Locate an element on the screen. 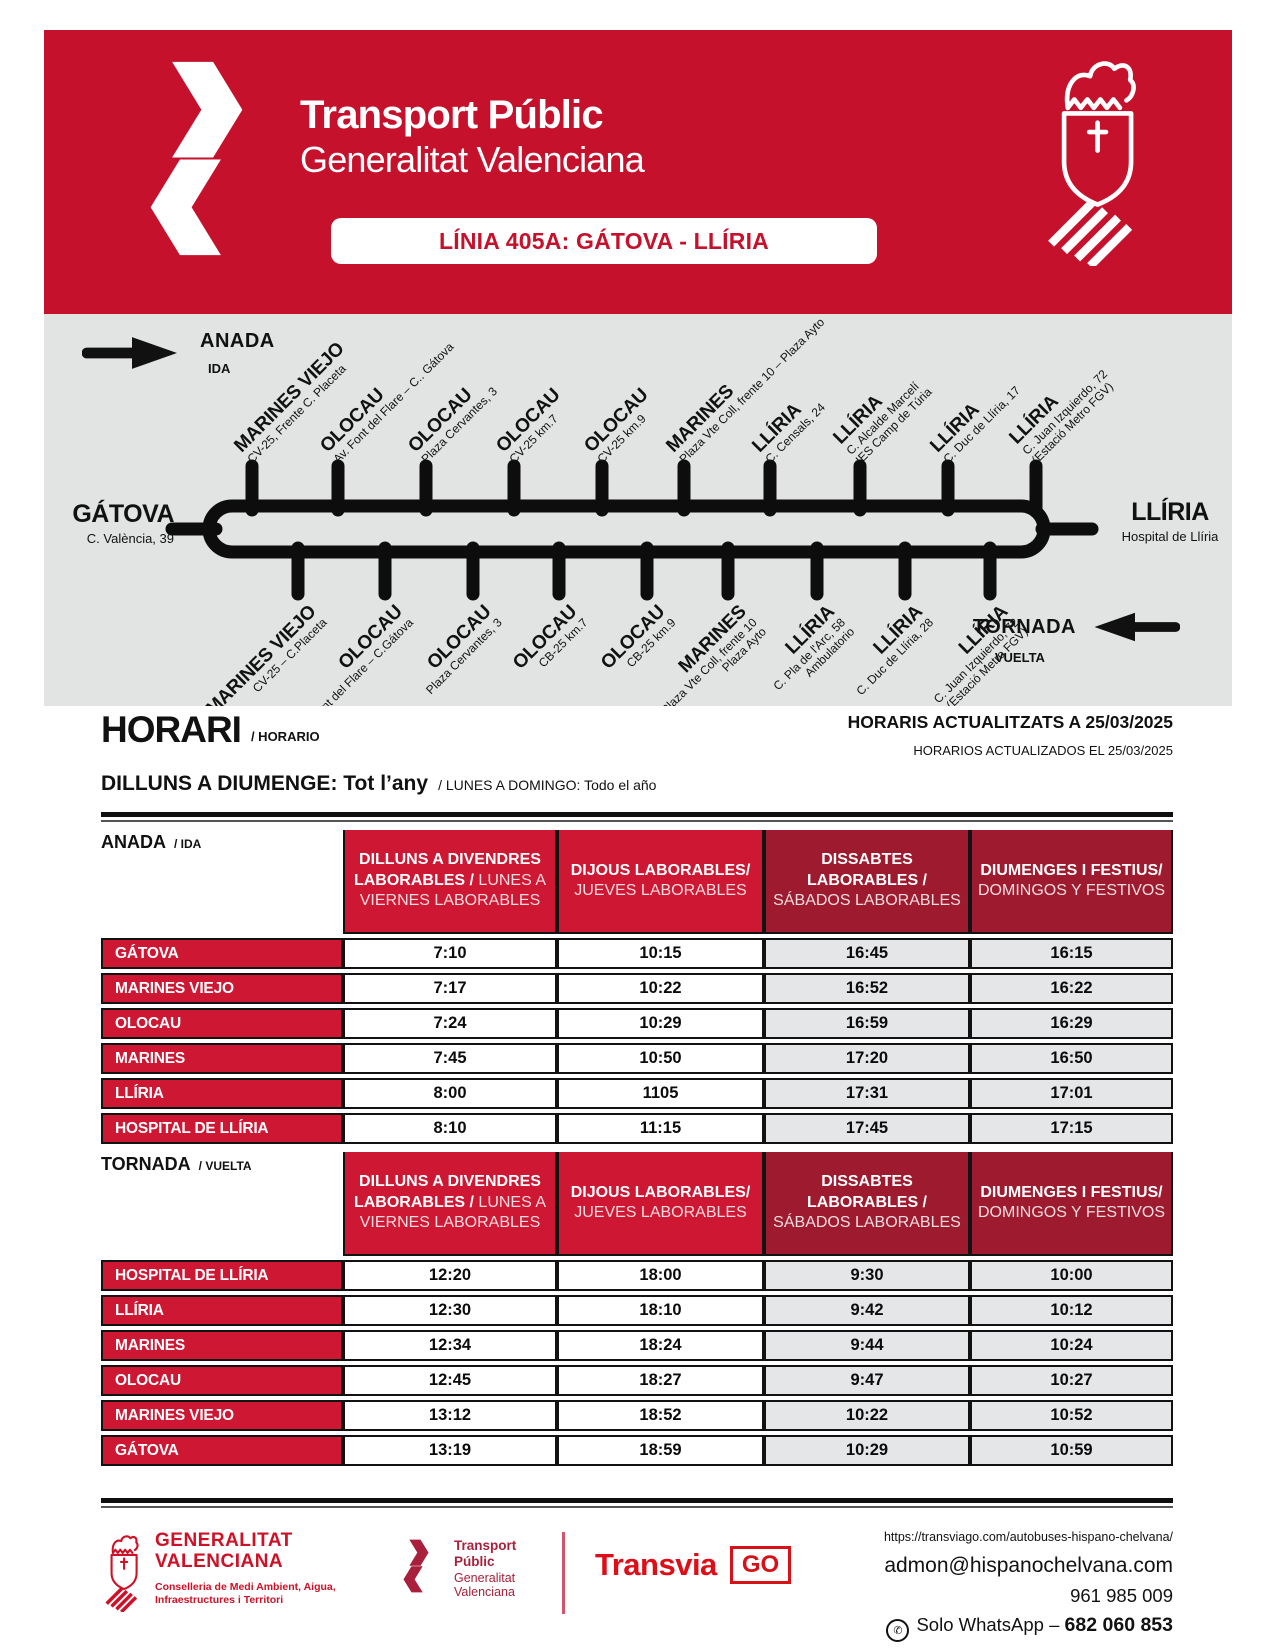 This screenshot has width=1275, height=1650. whatsapp-line: ✆ Solo WhatsApp – 682 060 853 is located at coordinates (1028, 1628).